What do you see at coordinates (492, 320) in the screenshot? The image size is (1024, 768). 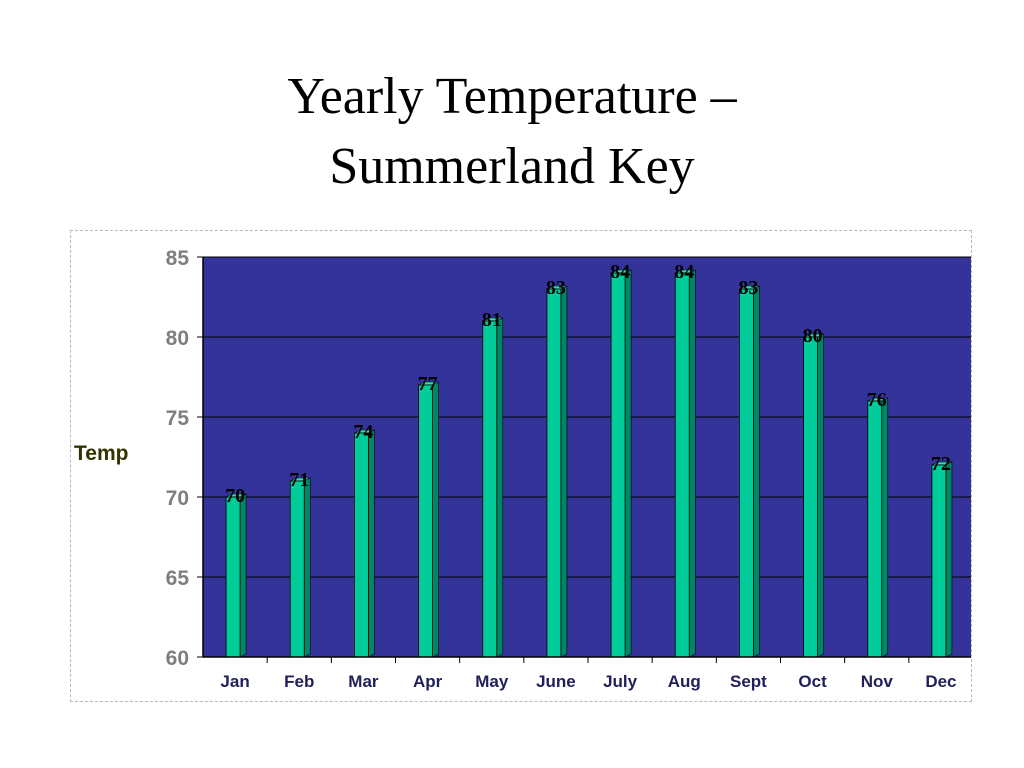 I see `data-label: 81` at bounding box center [492, 320].